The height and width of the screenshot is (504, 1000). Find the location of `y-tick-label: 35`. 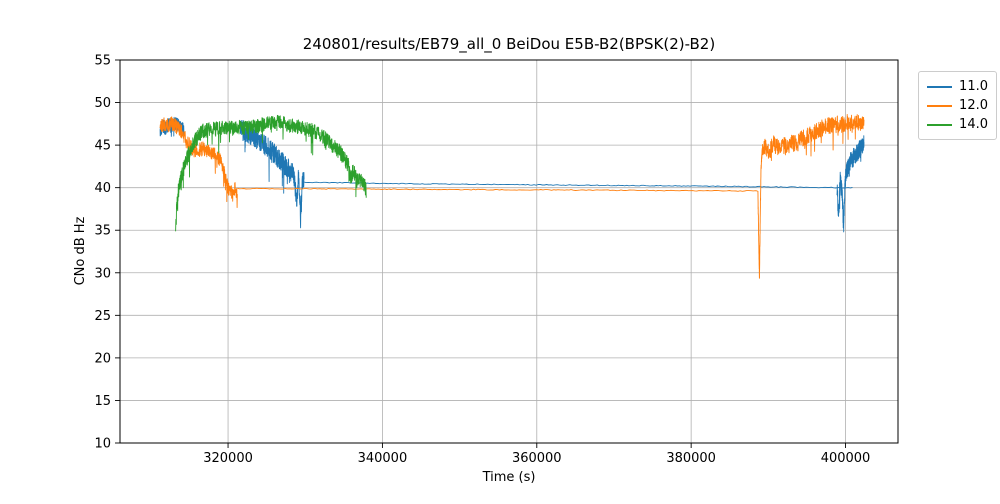

y-tick-label: 35 is located at coordinates (102, 231).